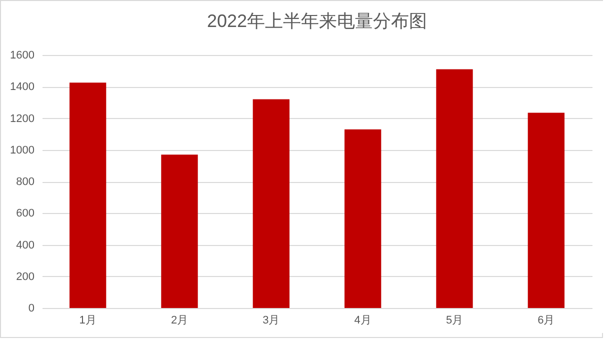 This screenshot has width=605, height=340. I want to click on chart-title: 2022年上半年来电量分布图, so click(317, 21).